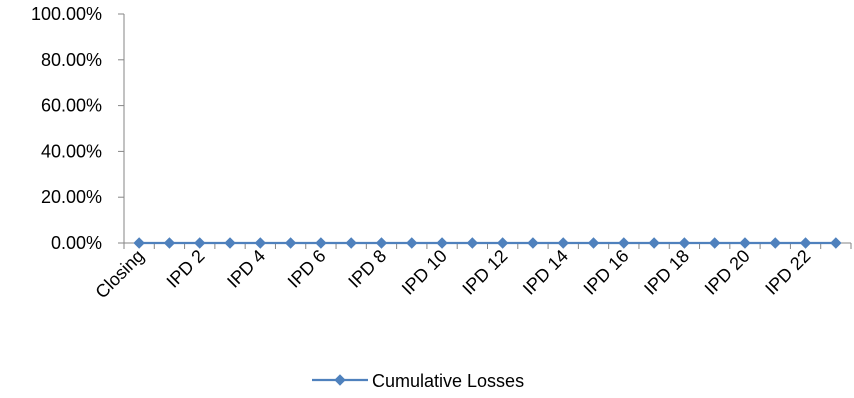 Image resolution: width=854 pixels, height=398 pixels. I want to click on x-tick-label: IPD 16, so click(606, 272).